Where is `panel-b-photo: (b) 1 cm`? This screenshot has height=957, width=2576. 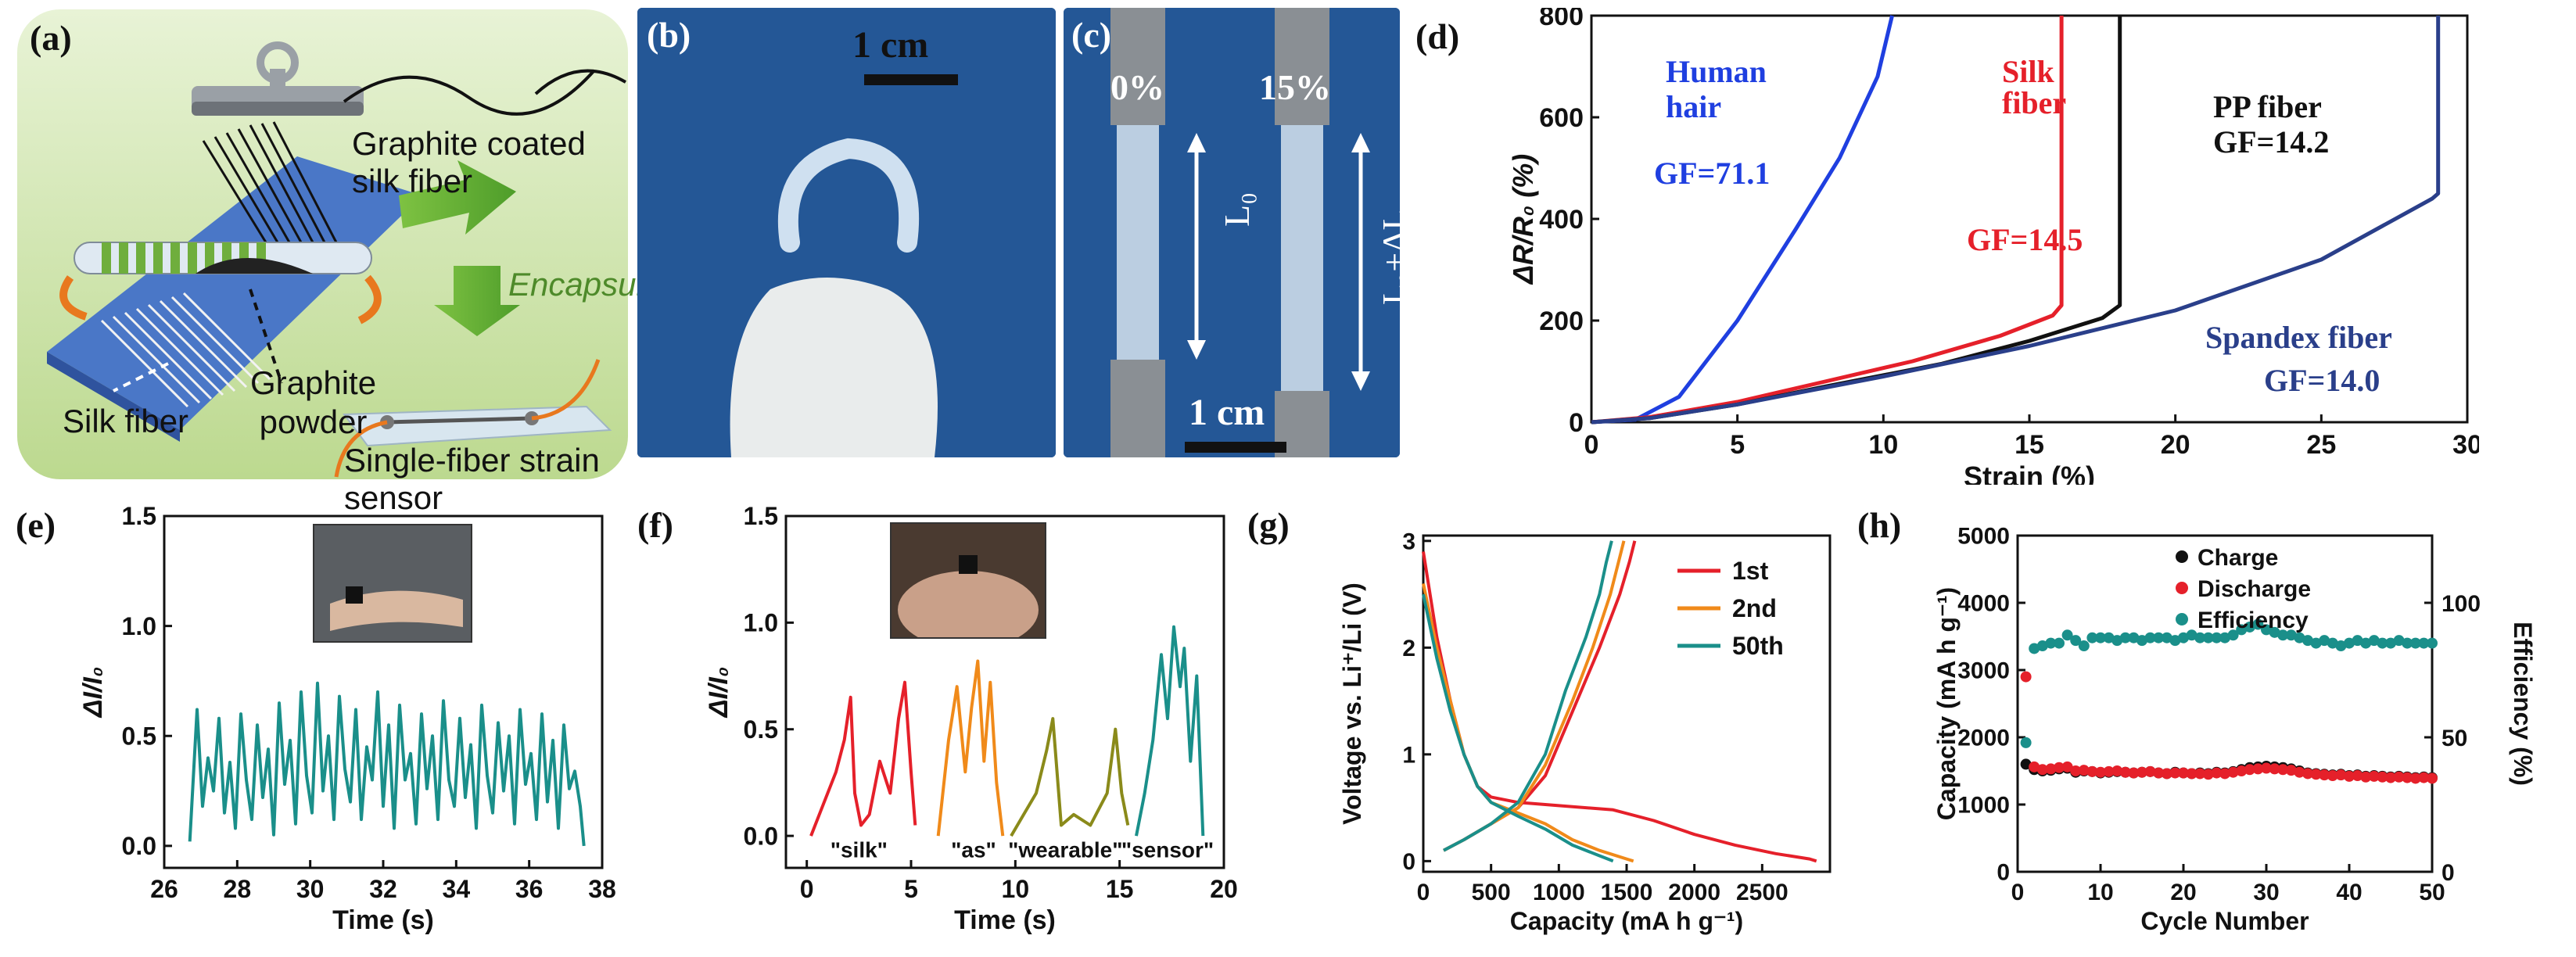 panel-b-photo: (b) 1 cm is located at coordinates (846, 232).